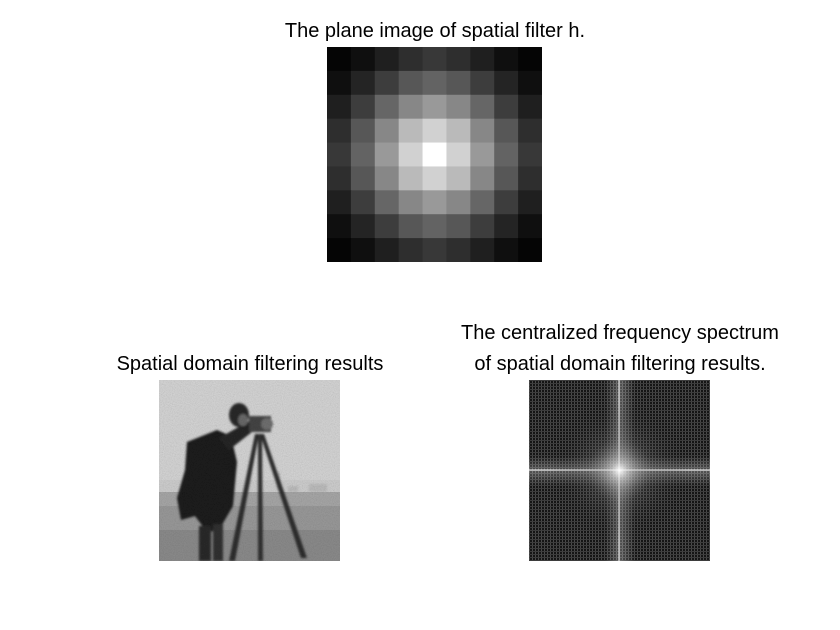 Image resolution: width=840 pixels, height=630 pixels. Describe the element at coordinates (249, 470) in the screenshot. I see `filtered-cameraman-image` at that location.